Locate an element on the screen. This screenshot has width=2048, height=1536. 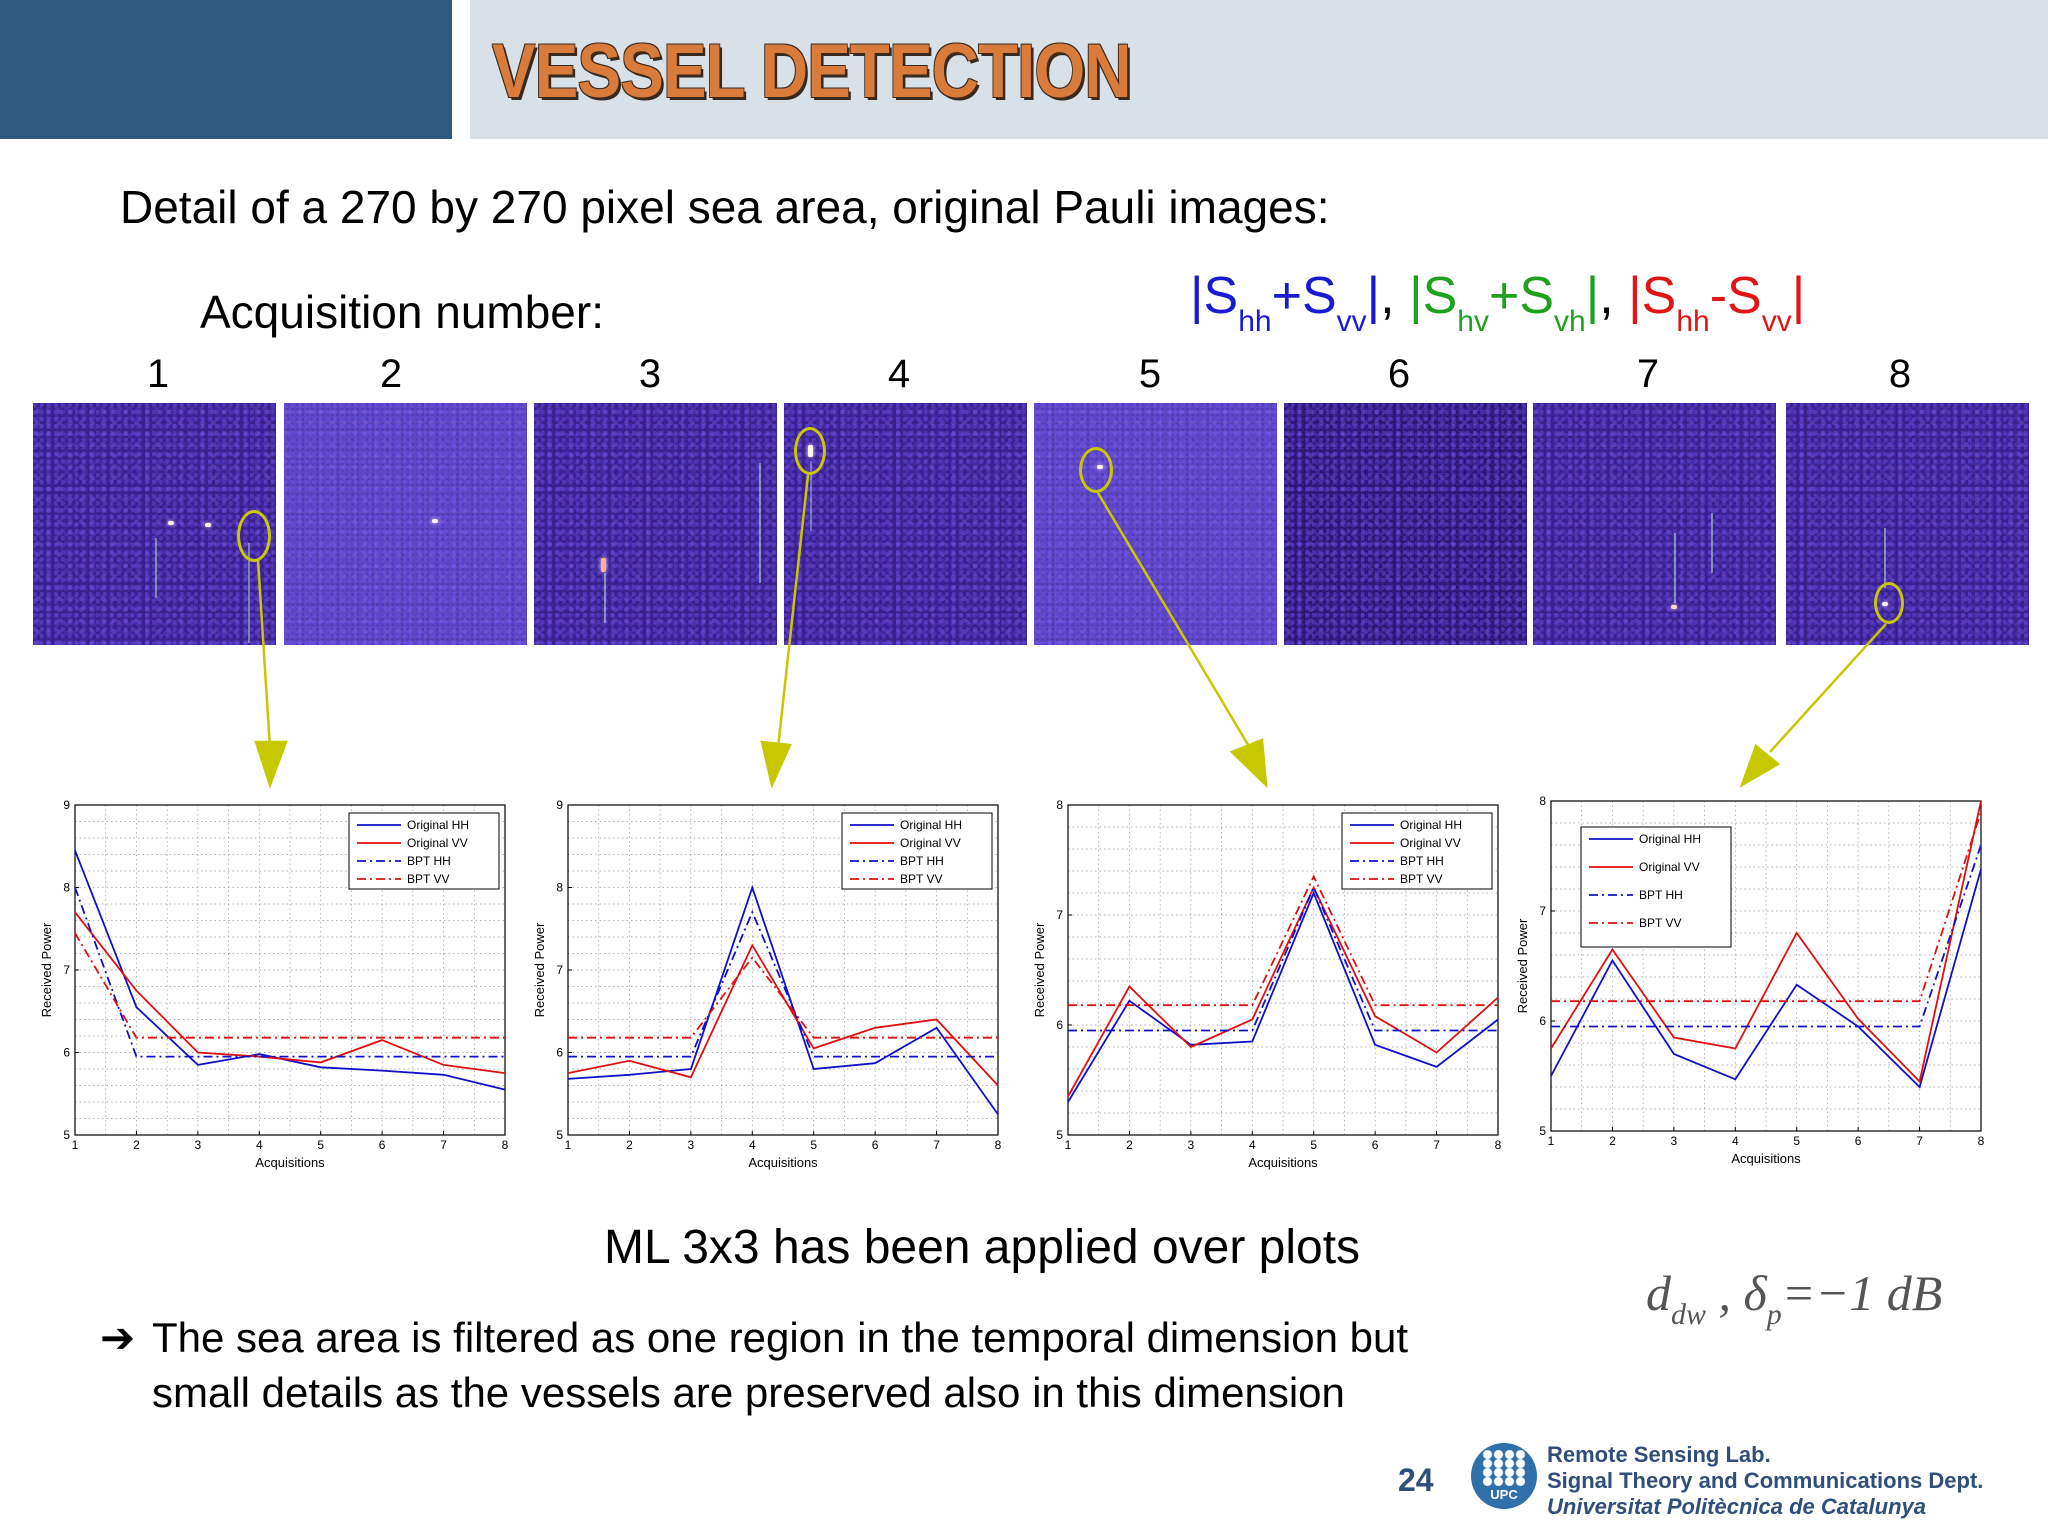
acquisition-number-6: 6 is located at coordinates (1399, 374).